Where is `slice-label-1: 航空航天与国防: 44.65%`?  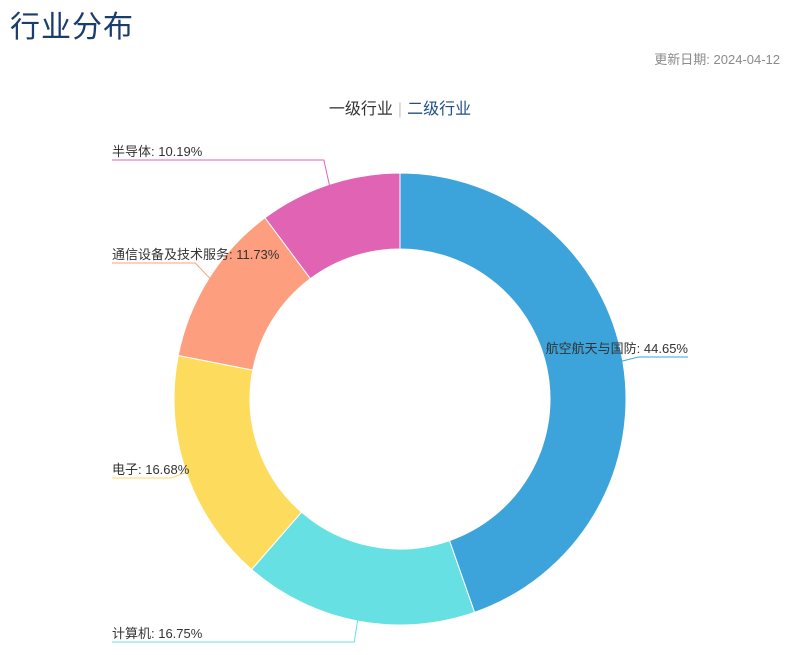
slice-label-1: 航空航天与国防: 44.65% is located at coordinates (617, 348).